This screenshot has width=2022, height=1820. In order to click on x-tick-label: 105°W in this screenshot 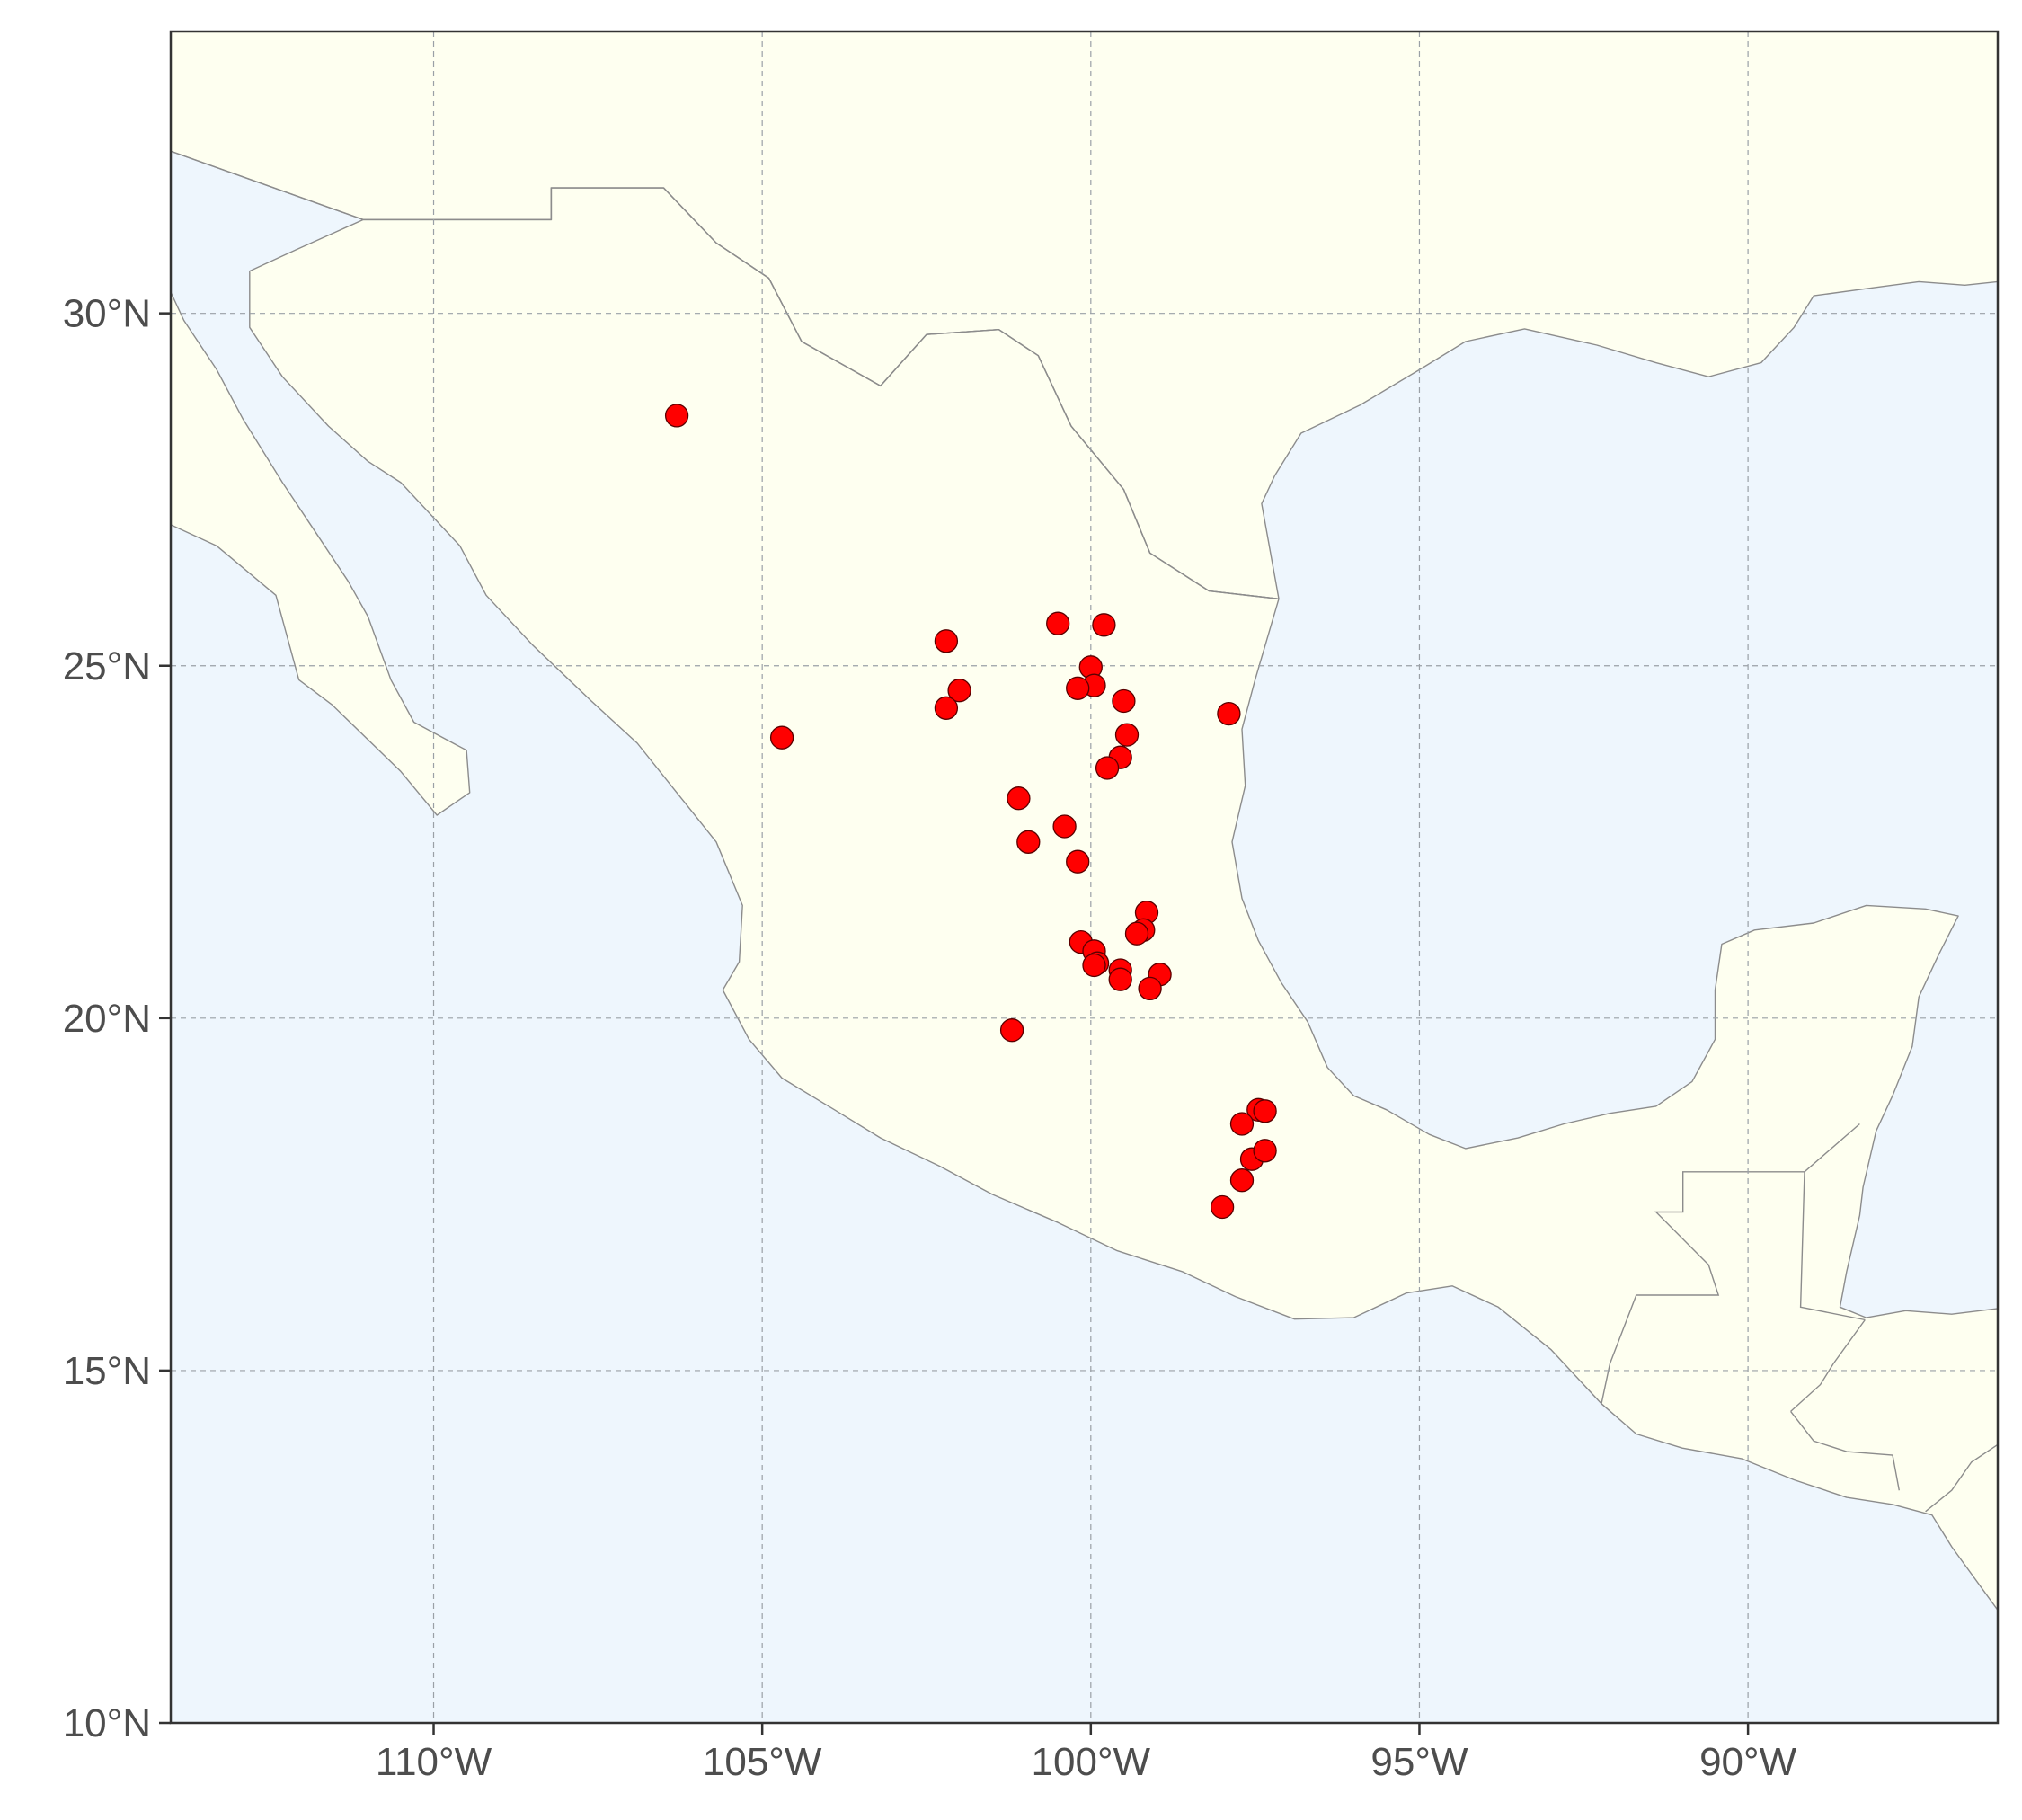, I will do `click(762, 1762)`.